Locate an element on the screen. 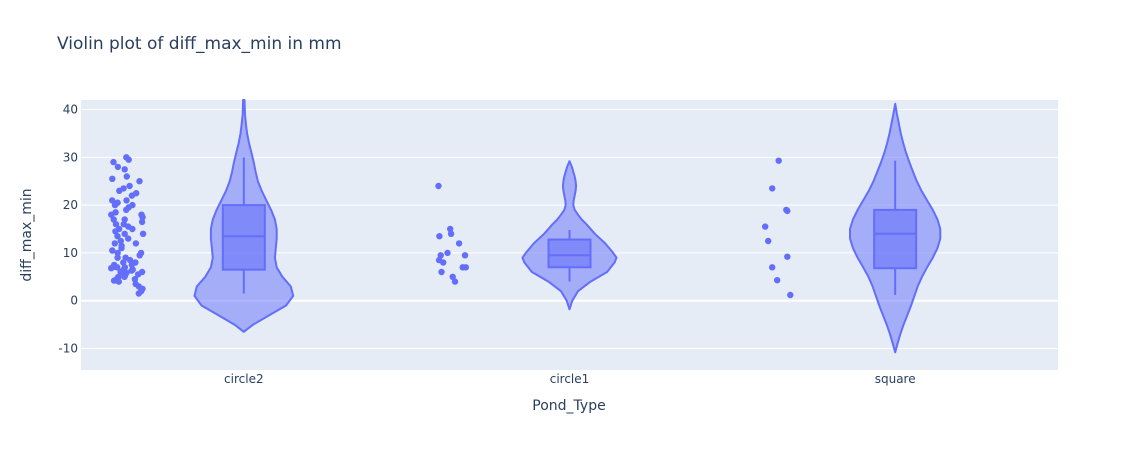 The image size is (1139, 450). y-tick-label: 20 is located at coordinates (70, 205).